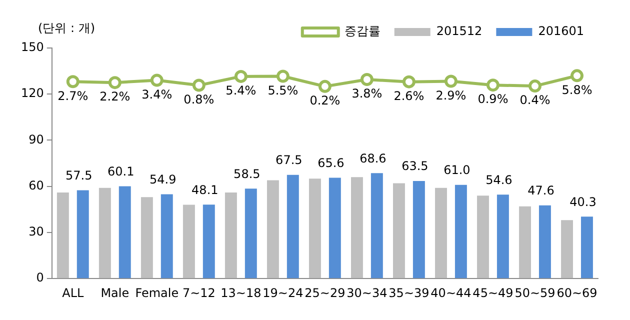 The image size is (630, 320). I want to click on data-label: 3.8%, so click(367, 93).